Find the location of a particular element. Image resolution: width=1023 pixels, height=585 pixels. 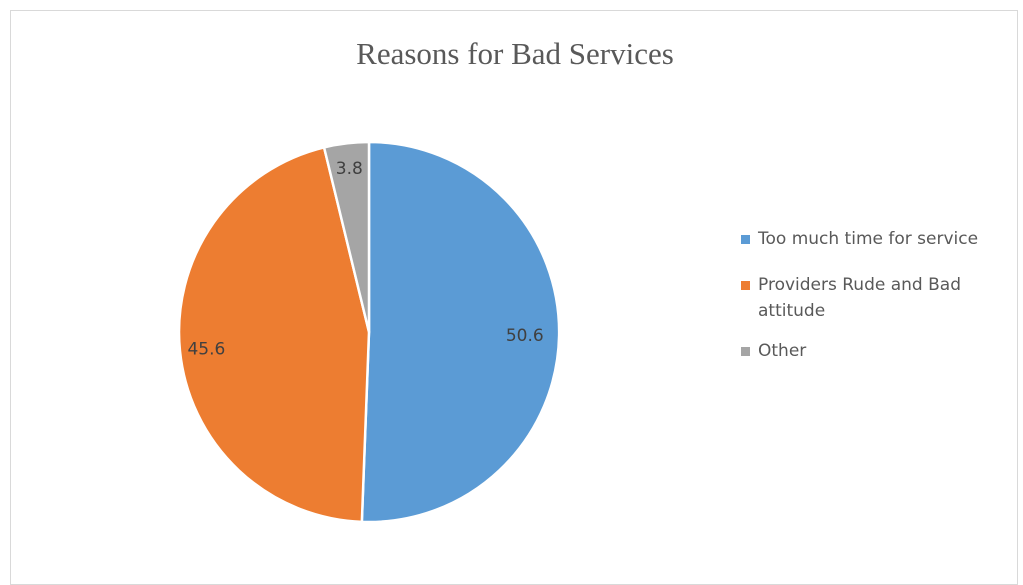

slice-label-other: 3.8 is located at coordinates (349, 169).